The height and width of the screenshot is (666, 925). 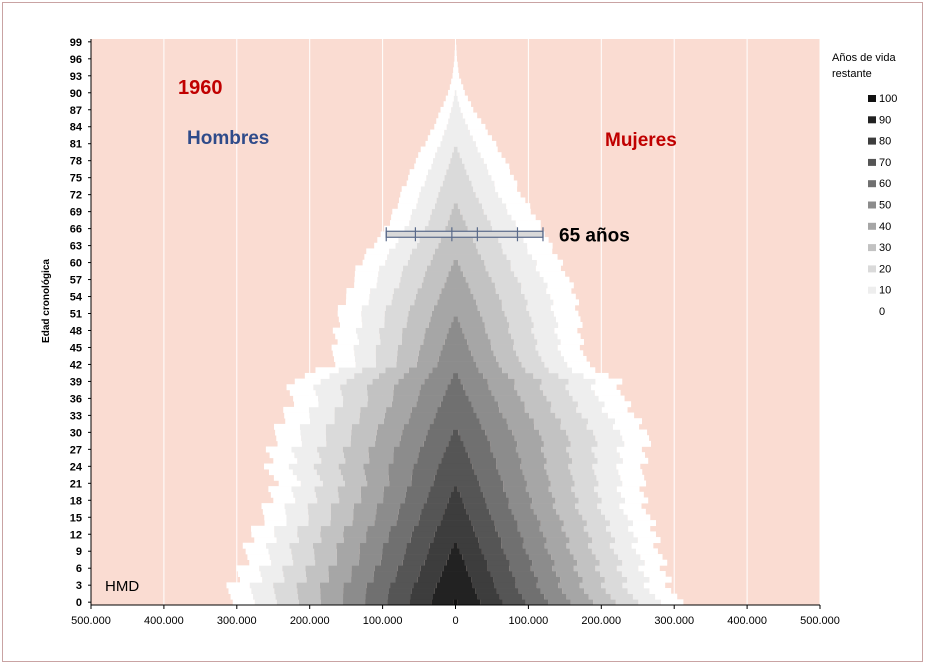 I want to click on x-tick-label: 200.000, so click(x=601, y=621).